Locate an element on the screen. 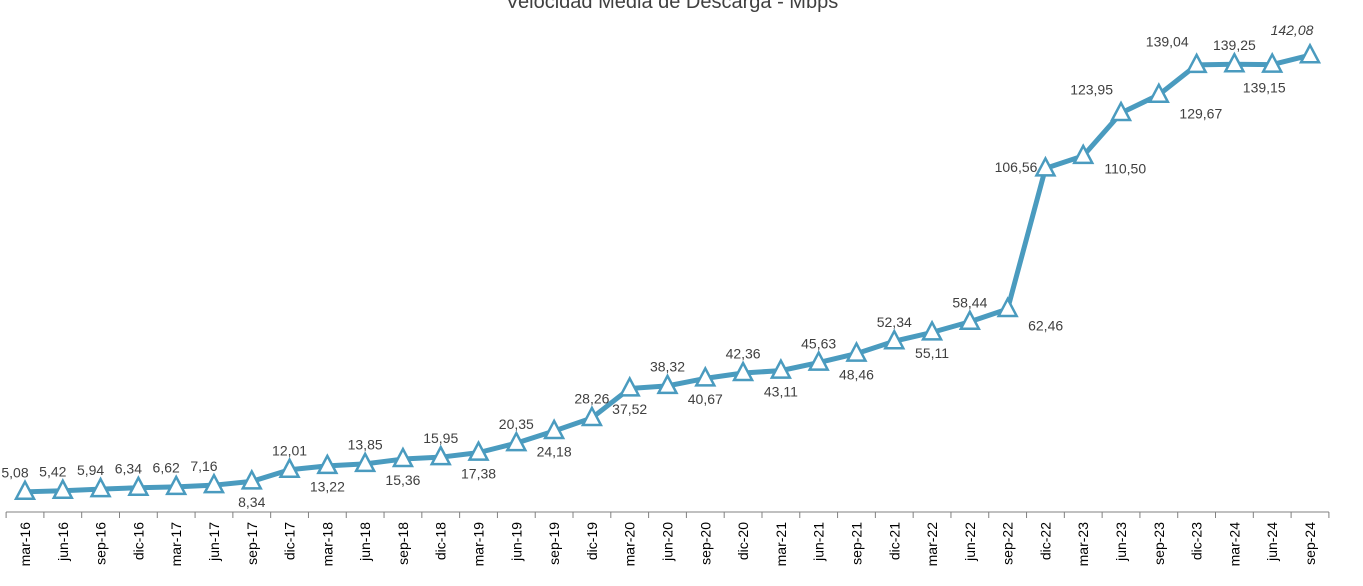 Image resolution: width=1363 pixels, height=586 pixels. data-label: 110,50 is located at coordinates (1125, 169).